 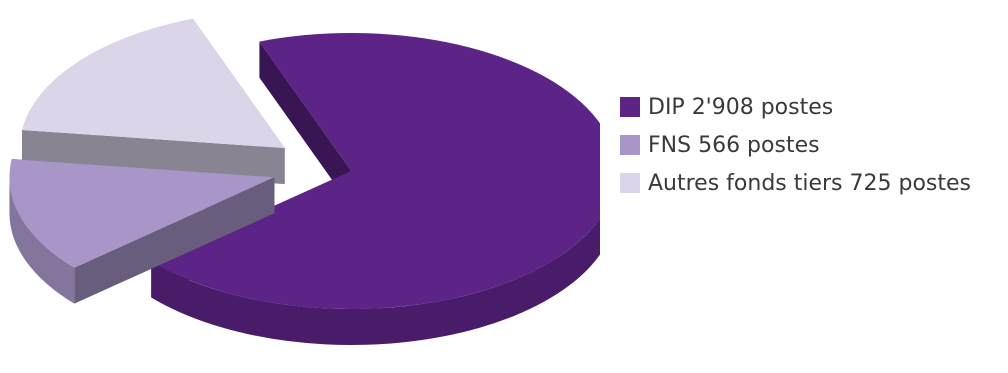 I want to click on legend-swatch-autres, so click(x=630, y=183).